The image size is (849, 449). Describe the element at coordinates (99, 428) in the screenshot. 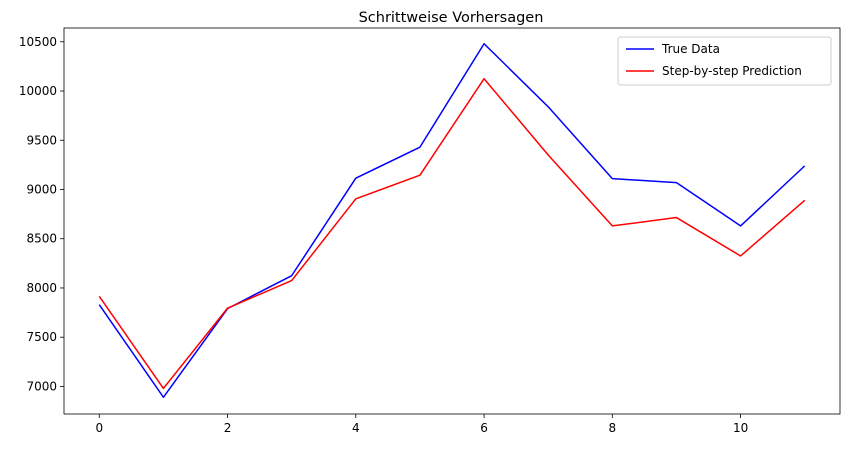

I see `x-tick-label: 0` at that location.